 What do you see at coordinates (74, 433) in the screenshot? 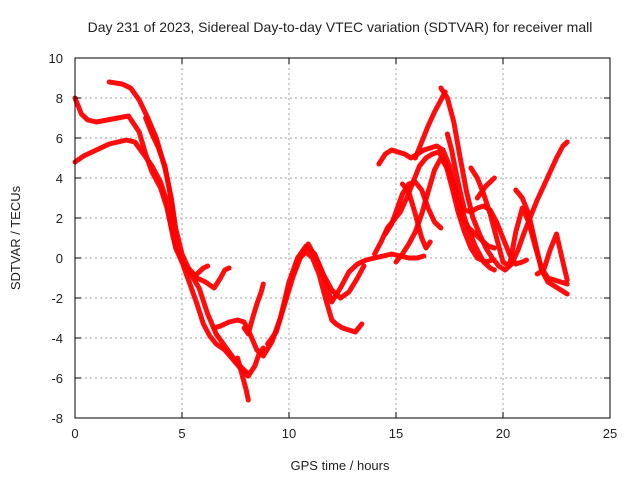
I see `x-tick-label: 0` at bounding box center [74, 433].